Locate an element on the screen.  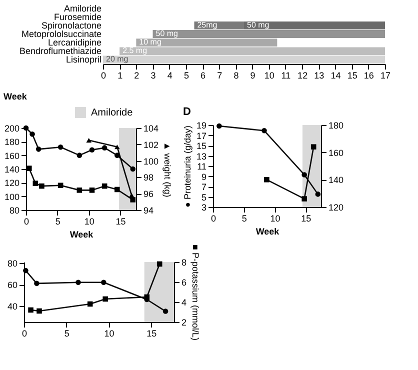
y-tick-label: Amiloride is located at coordinates (83, 8).